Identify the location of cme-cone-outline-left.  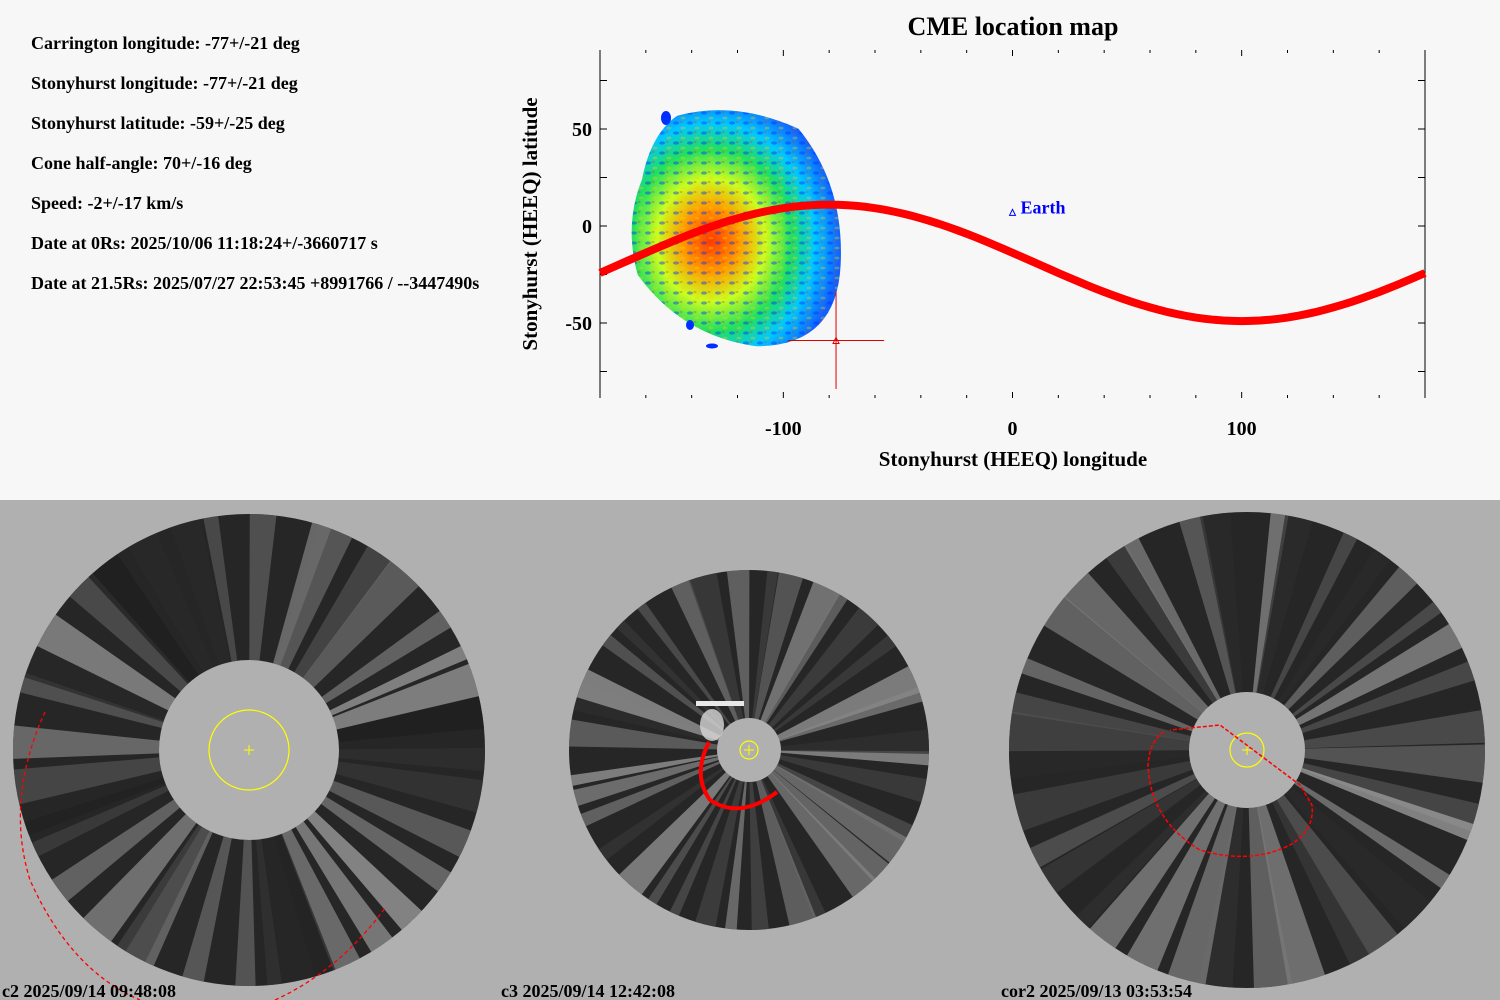
(80, 855).